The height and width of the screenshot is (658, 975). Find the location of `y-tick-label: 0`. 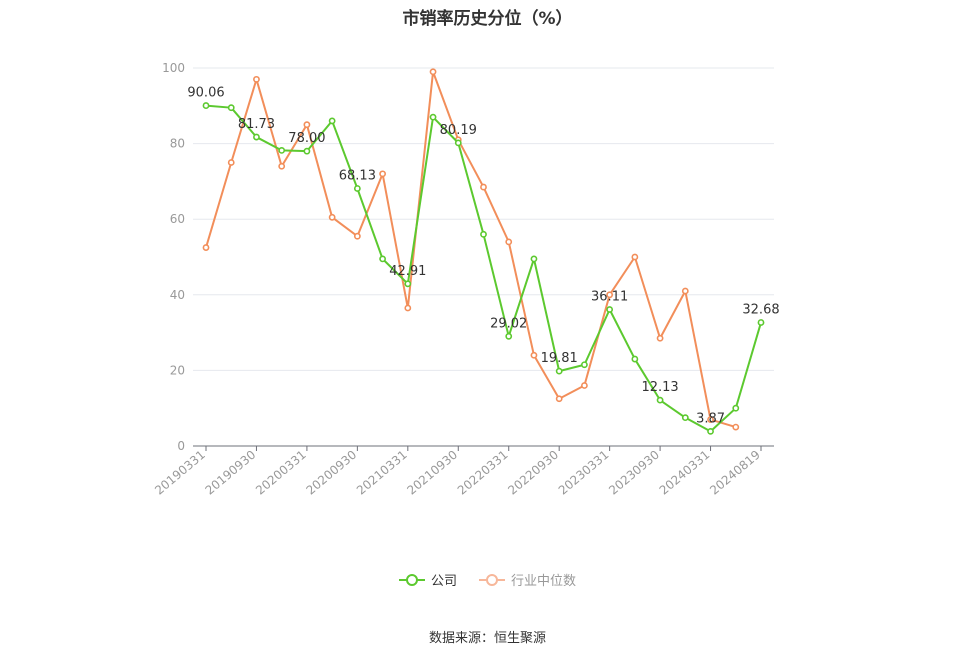

y-tick-label: 0 is located at coordinates (181, 446).